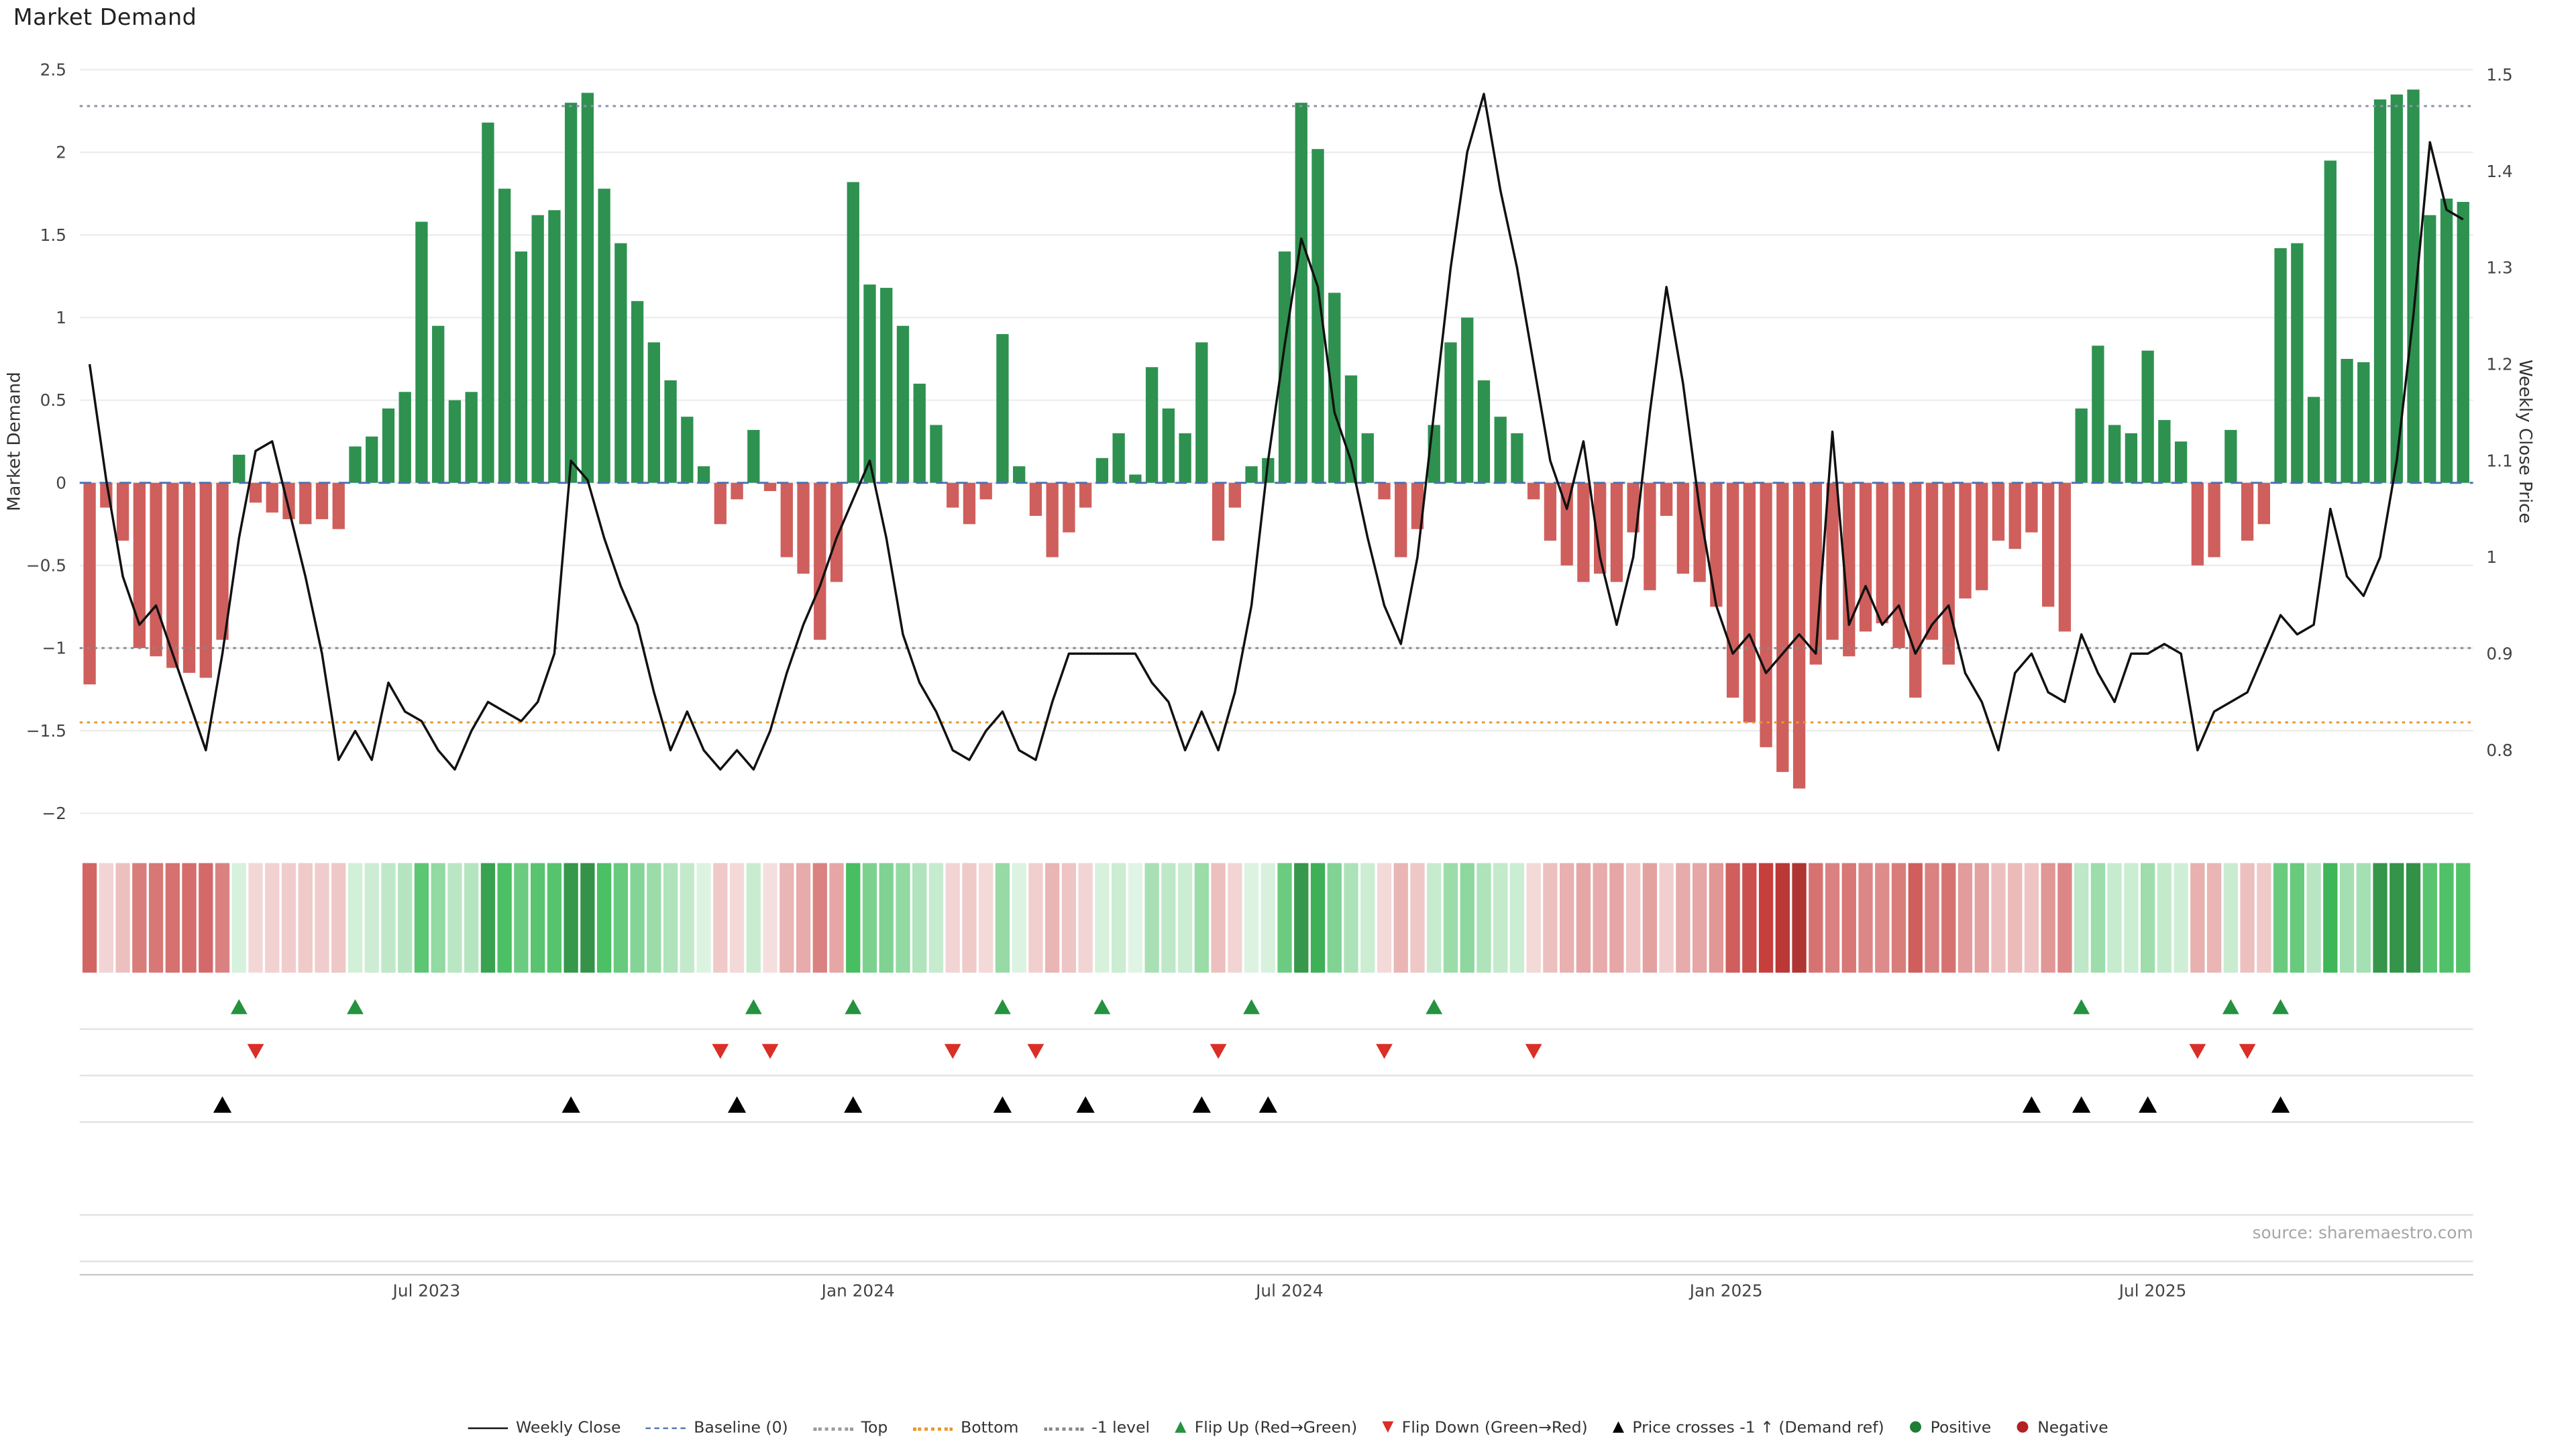 This screenshot has width=2576, height=1449. What do you see at coordinates (2499, 75) in the screenshot?
I see `y-tick-right: 1.5` at bounding box center [2499, 75].